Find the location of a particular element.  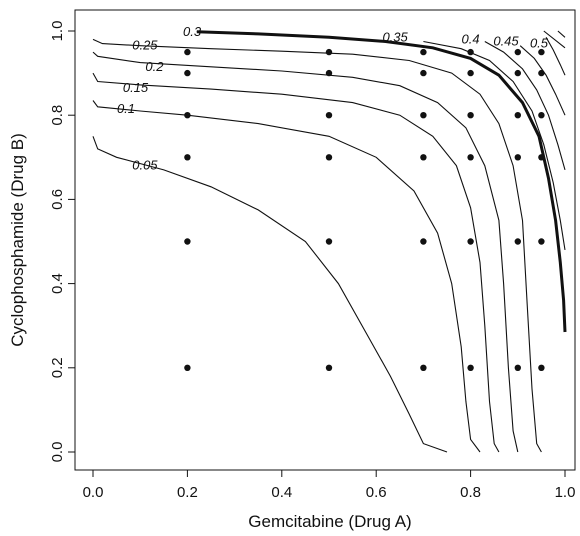

contour-label-0.05: 0.05 is located at coordinates (145, 165).